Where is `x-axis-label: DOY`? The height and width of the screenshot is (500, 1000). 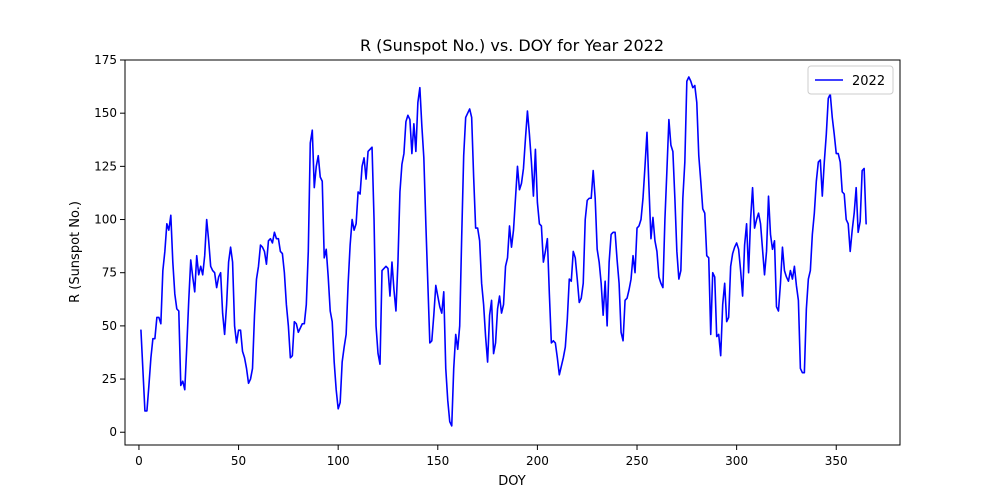 x-axis-label: DOY is located at coordinates (512, 481).